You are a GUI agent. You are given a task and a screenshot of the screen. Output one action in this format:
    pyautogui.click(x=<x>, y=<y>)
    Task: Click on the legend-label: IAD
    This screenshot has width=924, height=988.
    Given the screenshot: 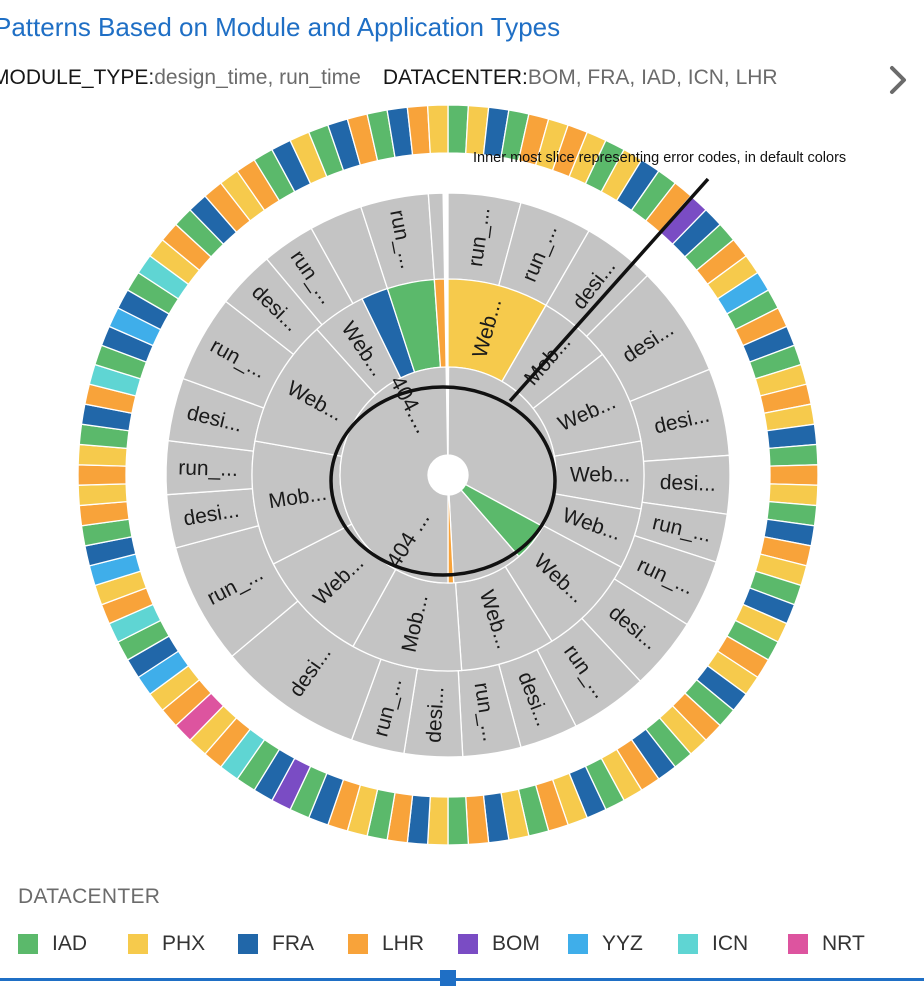 What is the action you would take?
    pyautogui.click(x=70, y=943)
    